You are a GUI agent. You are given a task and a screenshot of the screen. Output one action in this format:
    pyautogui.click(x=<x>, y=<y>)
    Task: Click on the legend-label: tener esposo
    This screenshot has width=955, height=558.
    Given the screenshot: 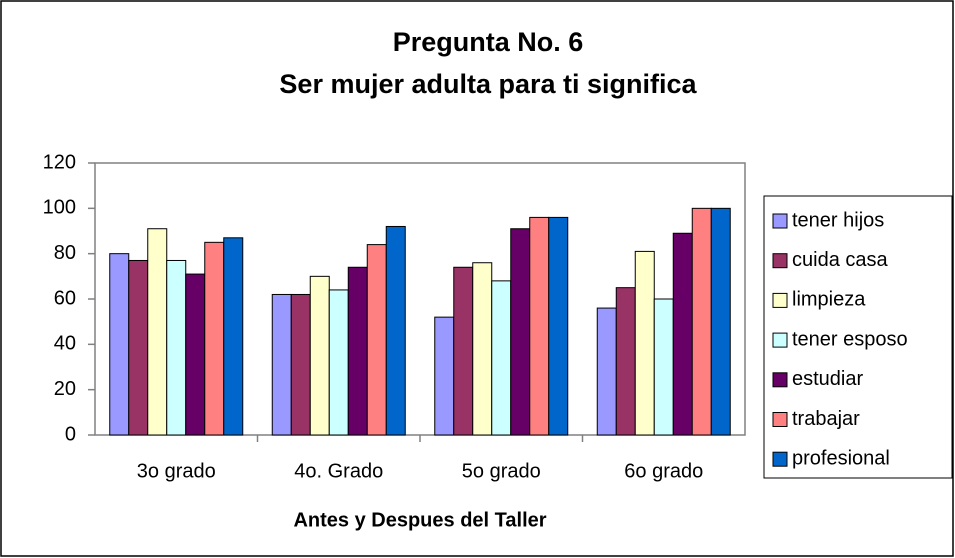 What is the action you would take?
    pyautogui.click(x=850, y=339)
    